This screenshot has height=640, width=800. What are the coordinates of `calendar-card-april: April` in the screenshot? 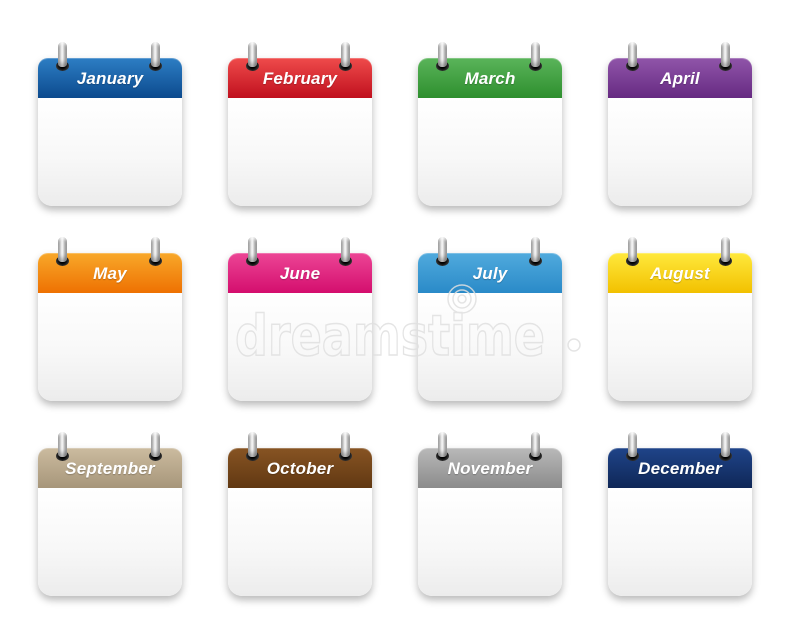 It's located at (703, 140).